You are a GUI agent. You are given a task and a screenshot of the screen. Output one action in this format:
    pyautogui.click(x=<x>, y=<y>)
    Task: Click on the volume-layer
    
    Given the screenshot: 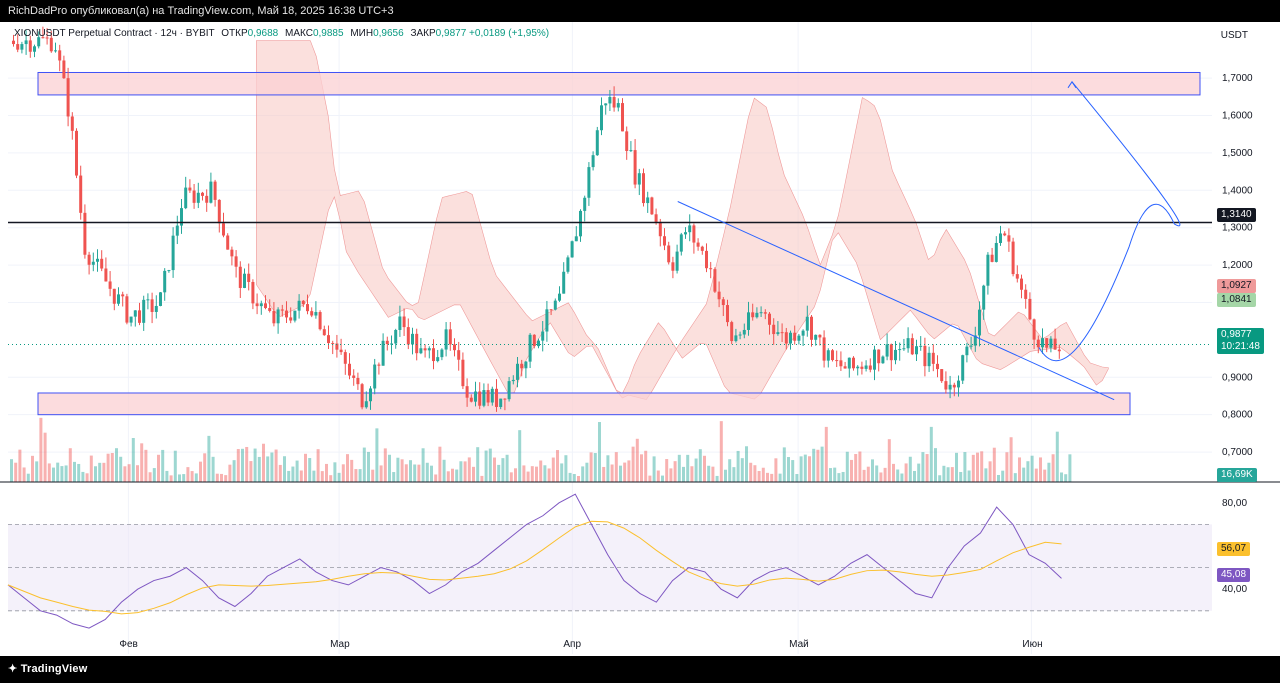 What is the action you would take?
    pyautogui.click(x=541, y=449)
    